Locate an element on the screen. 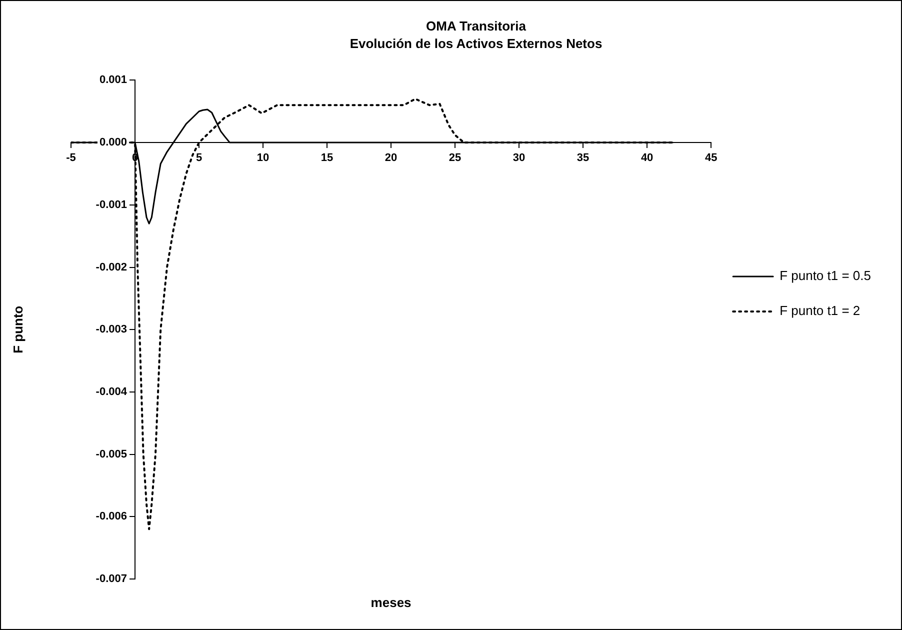  y-tick-label: 0.000 is located at coordinates (113, 142).